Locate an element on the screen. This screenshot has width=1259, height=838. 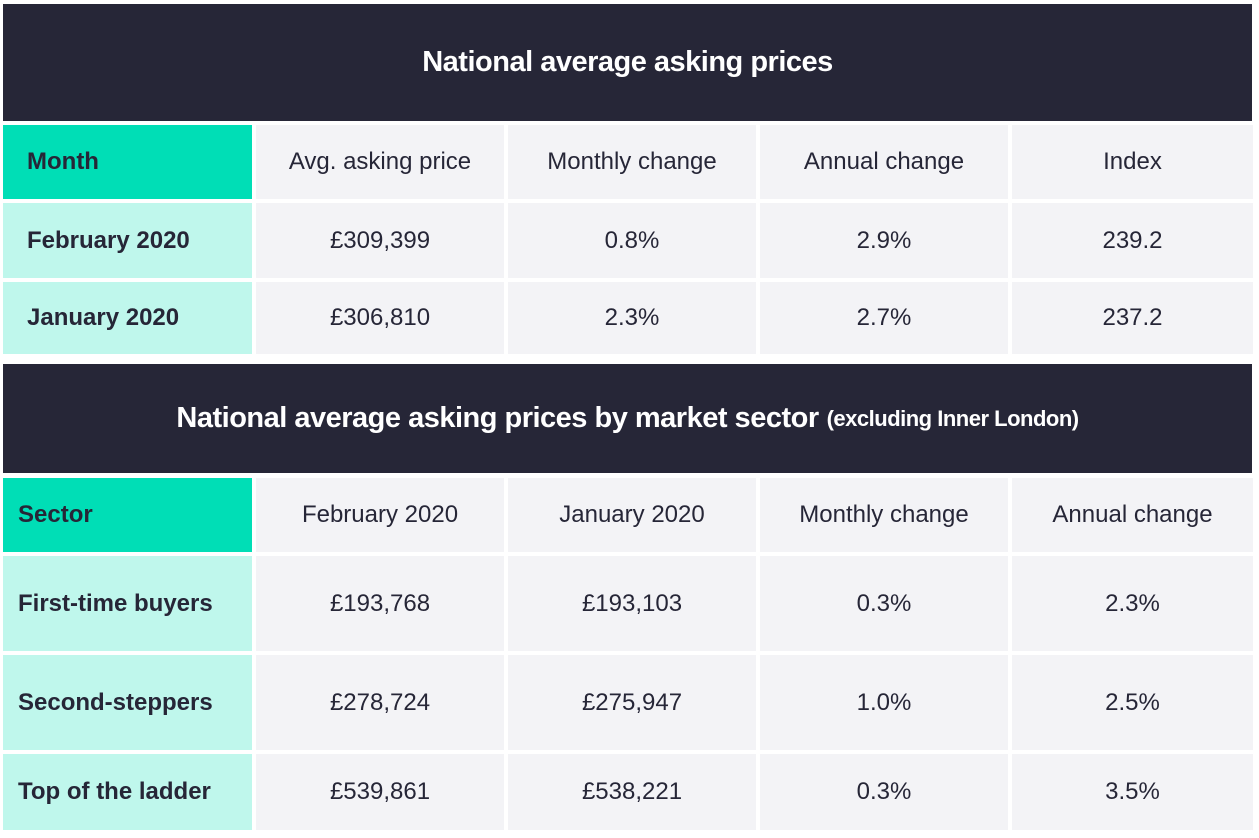
table1-header-monthly-change: Monthly change is located at coordinates (632, 162).